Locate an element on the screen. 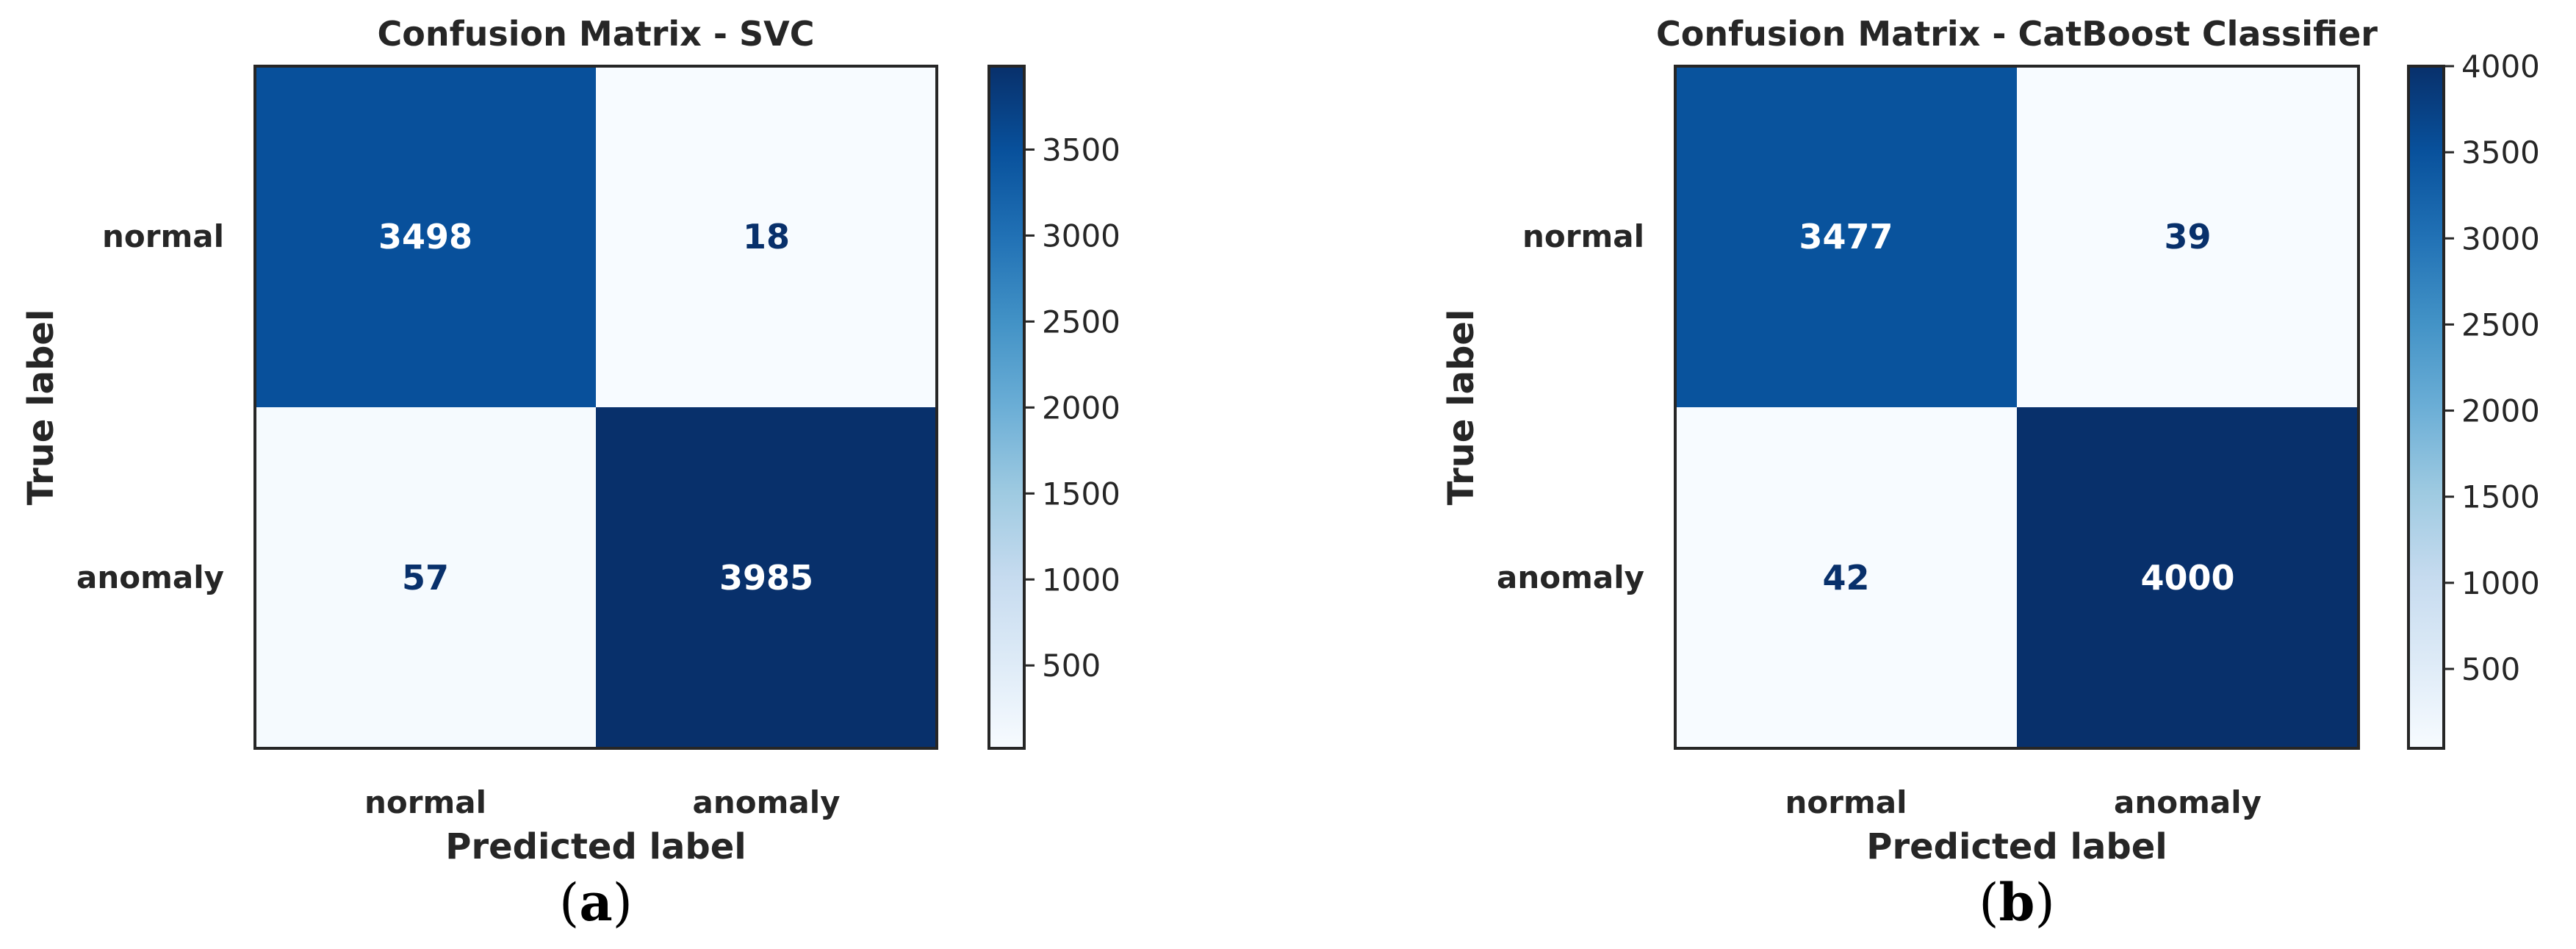 This screenshot has height=949, width=2576. cell-value-label: 3985 is located at coordinates (766, 578).